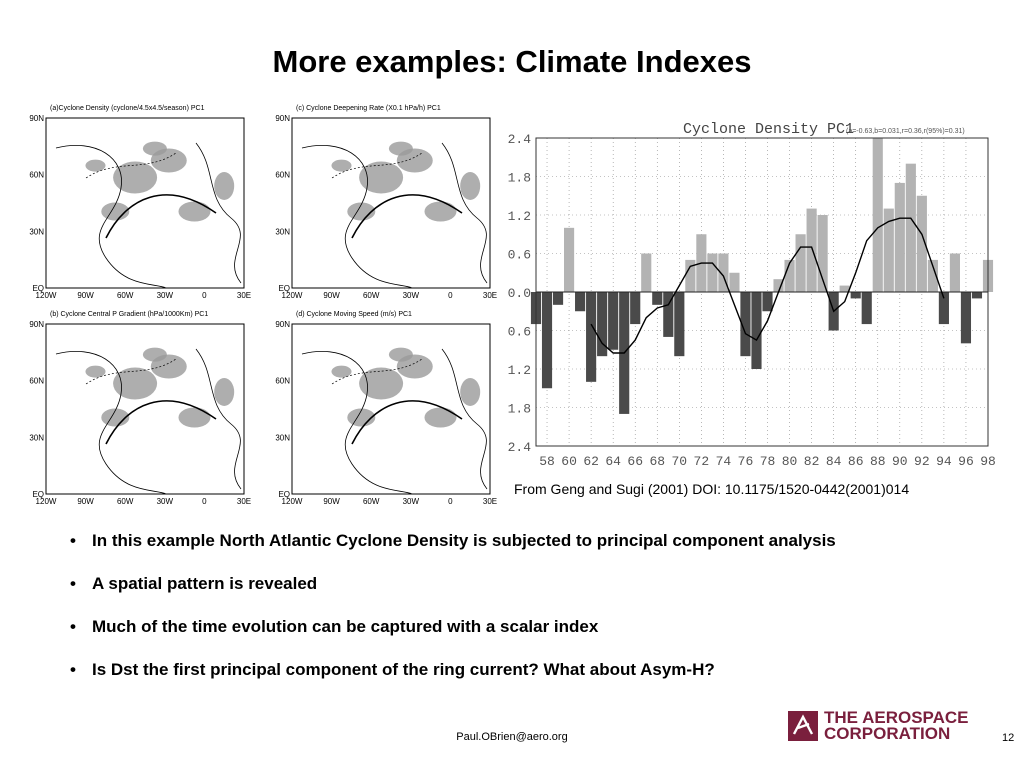  I want to click on bullet-text: A spatial pattern is revealed, so click(205, 583).